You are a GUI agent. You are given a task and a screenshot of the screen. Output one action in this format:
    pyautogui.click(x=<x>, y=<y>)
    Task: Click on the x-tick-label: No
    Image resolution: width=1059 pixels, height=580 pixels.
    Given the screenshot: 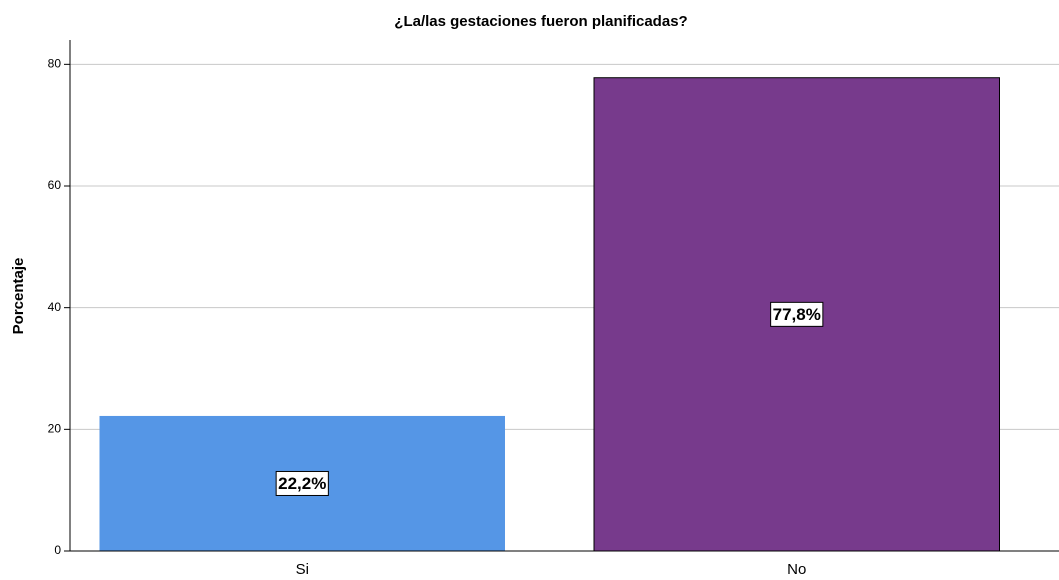 What is the action you would take?
    pyautogui.click(x=796, y=569)
    